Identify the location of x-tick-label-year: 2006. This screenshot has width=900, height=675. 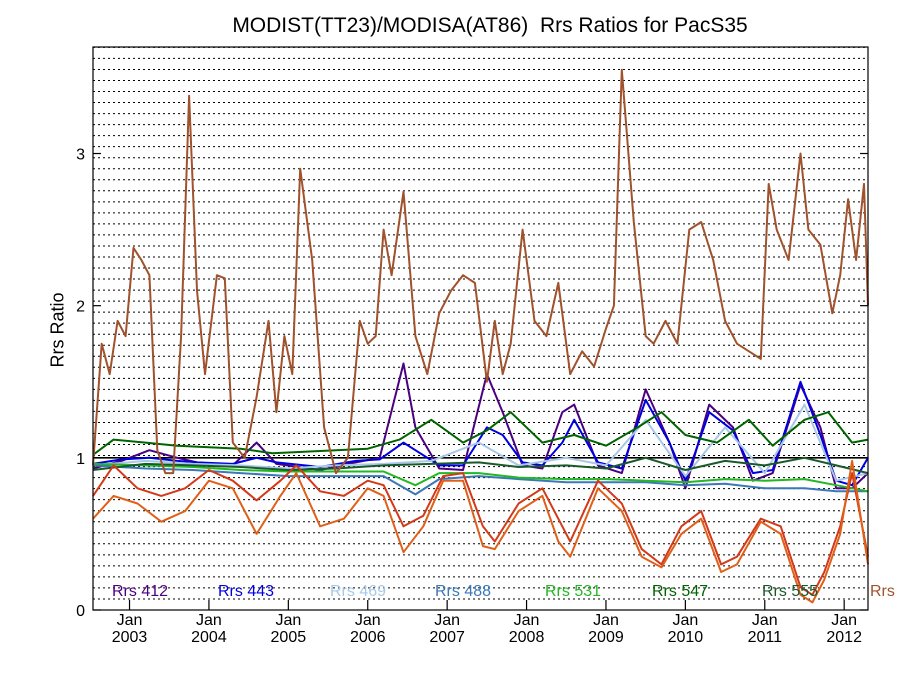
(368, 637).